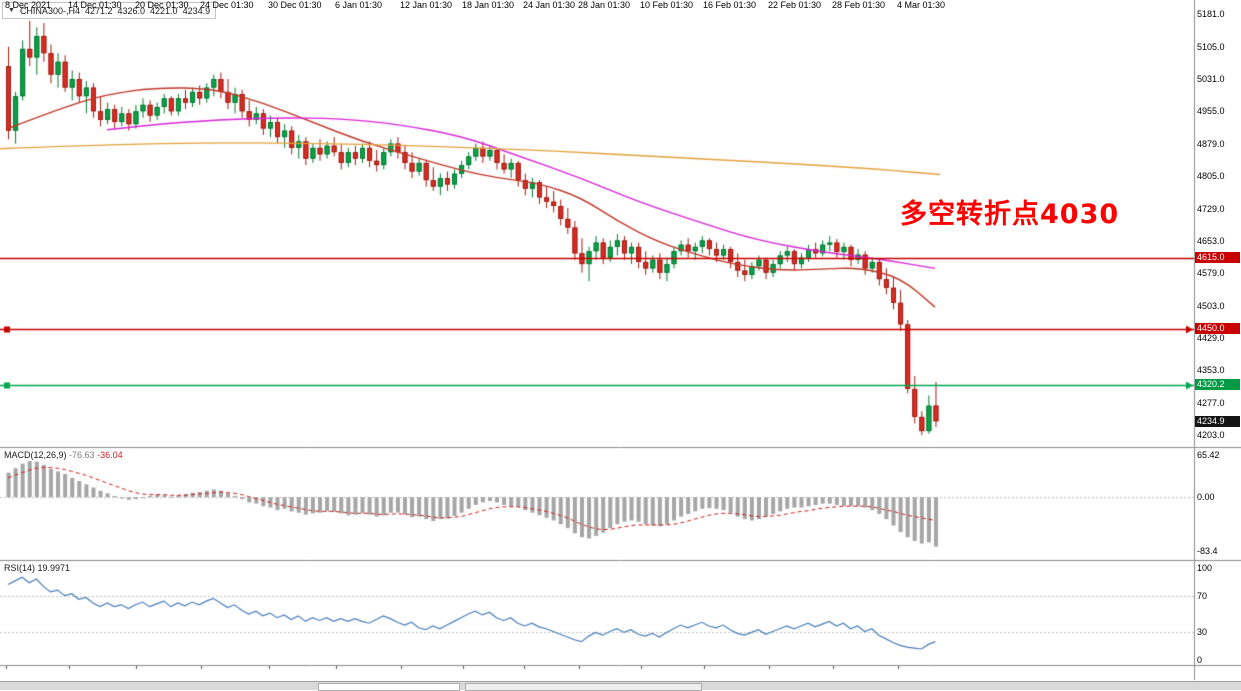 This screenshot has width=1241, height=691. Describe the element at coordinates (11, 10) in the screenshot. I see `collapse-arrow-icon: ▼` at that location.